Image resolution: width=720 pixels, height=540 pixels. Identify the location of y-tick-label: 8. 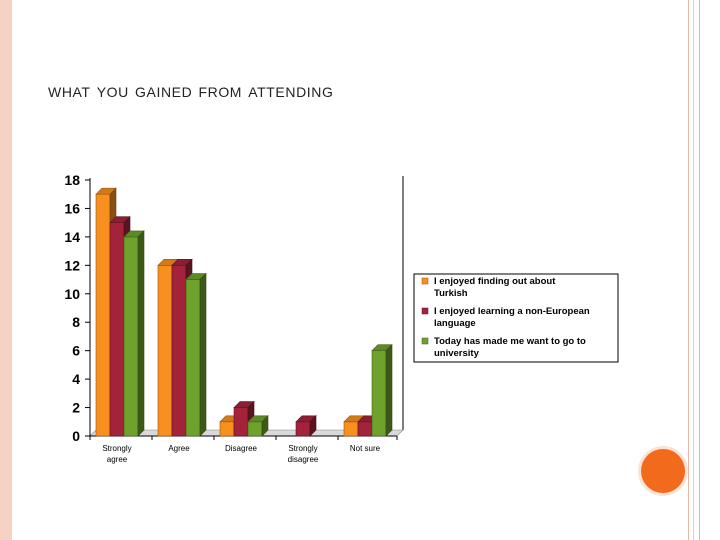
(76, 322).